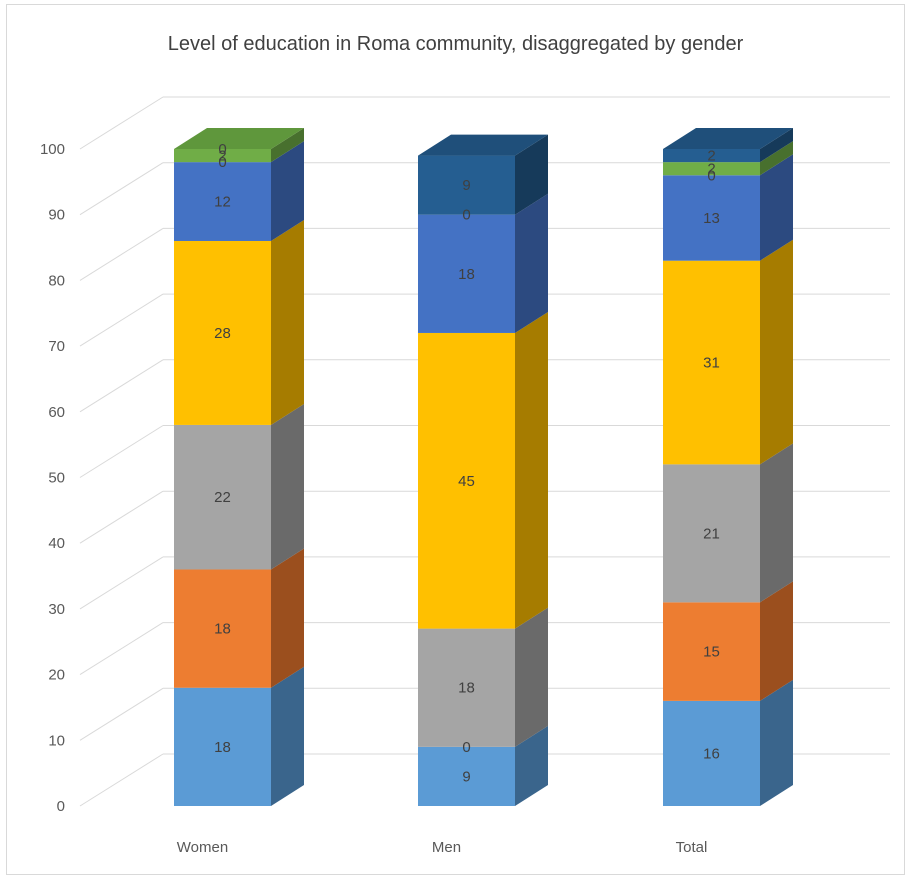 The width and height of the screenshot is (909, 877). I want to click on data-label: 31, so click(711, 363).